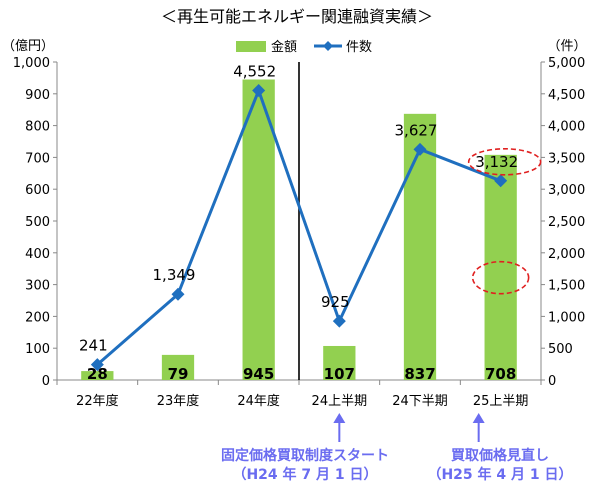 The width and height of the screenshot is (595, 487). What do you see at coordinates (339, 374) in the screenshot?
I see `amount-data-label: 107` at bounding box center [339, 374].